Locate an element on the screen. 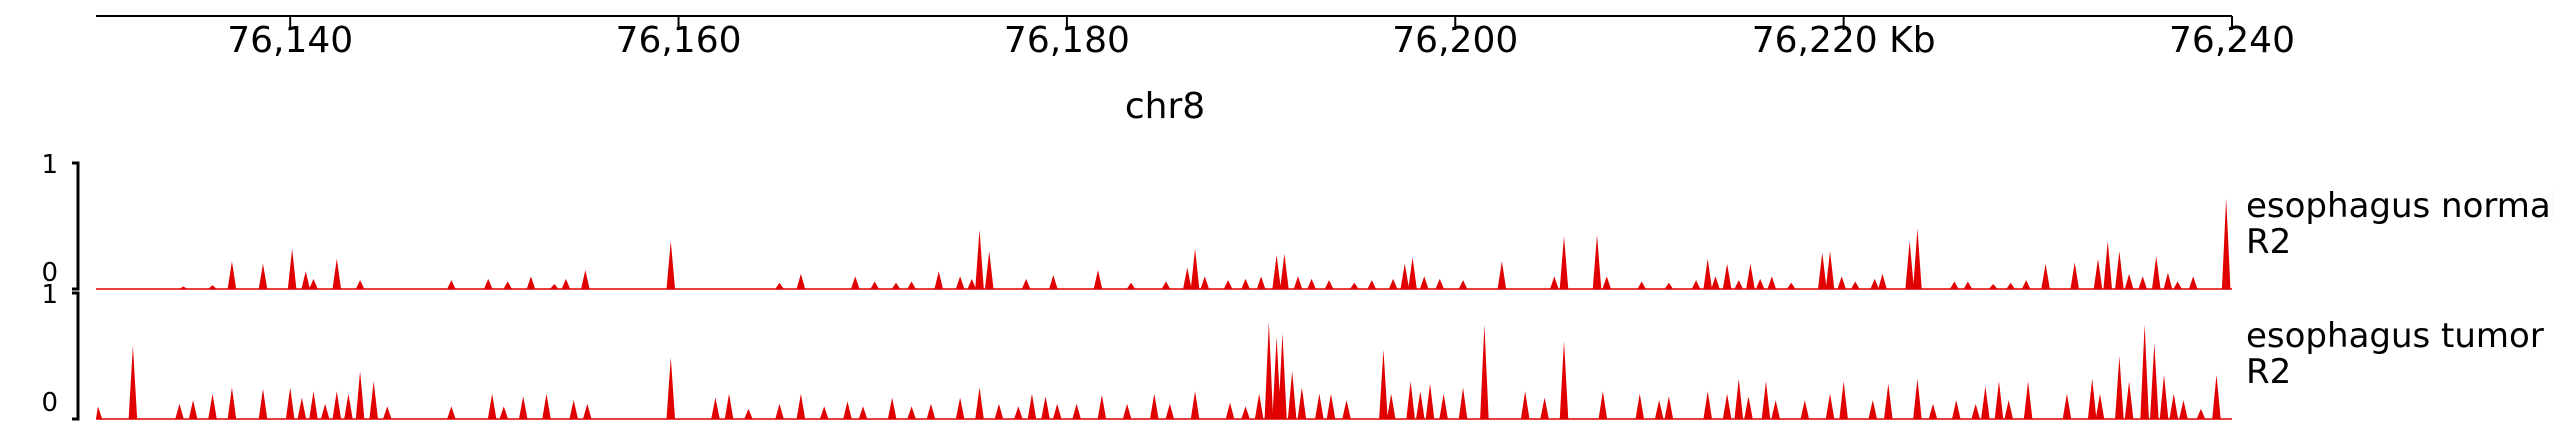 This screenshot has width=2554, height=432. axis-tick-label: 76,180 is located at coordinates (1067, 40).